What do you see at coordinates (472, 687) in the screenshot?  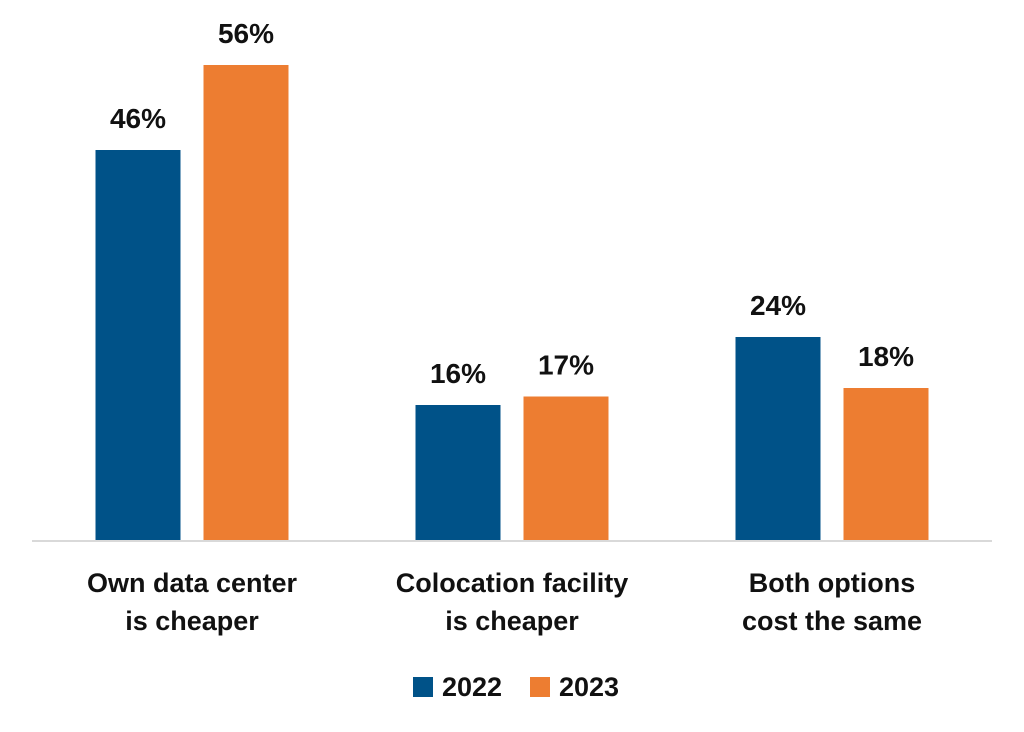 I see `legend-label-2022: 2022` at bounding box center [472, 687].